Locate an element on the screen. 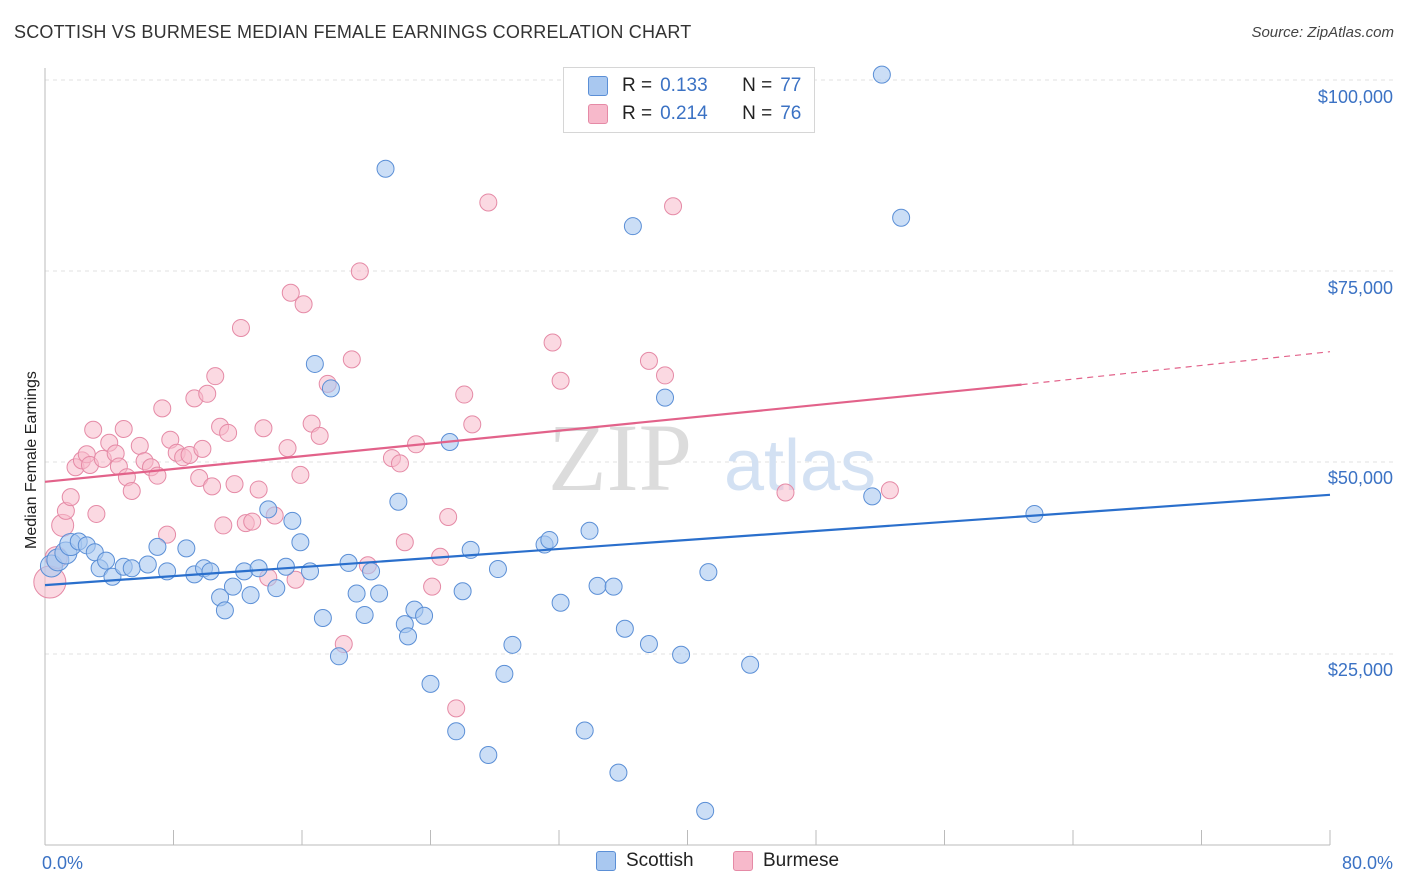 The height and width of the screenshot is (892, 1406). watermark-atlas: atlas is located at coordinates (800, 466).